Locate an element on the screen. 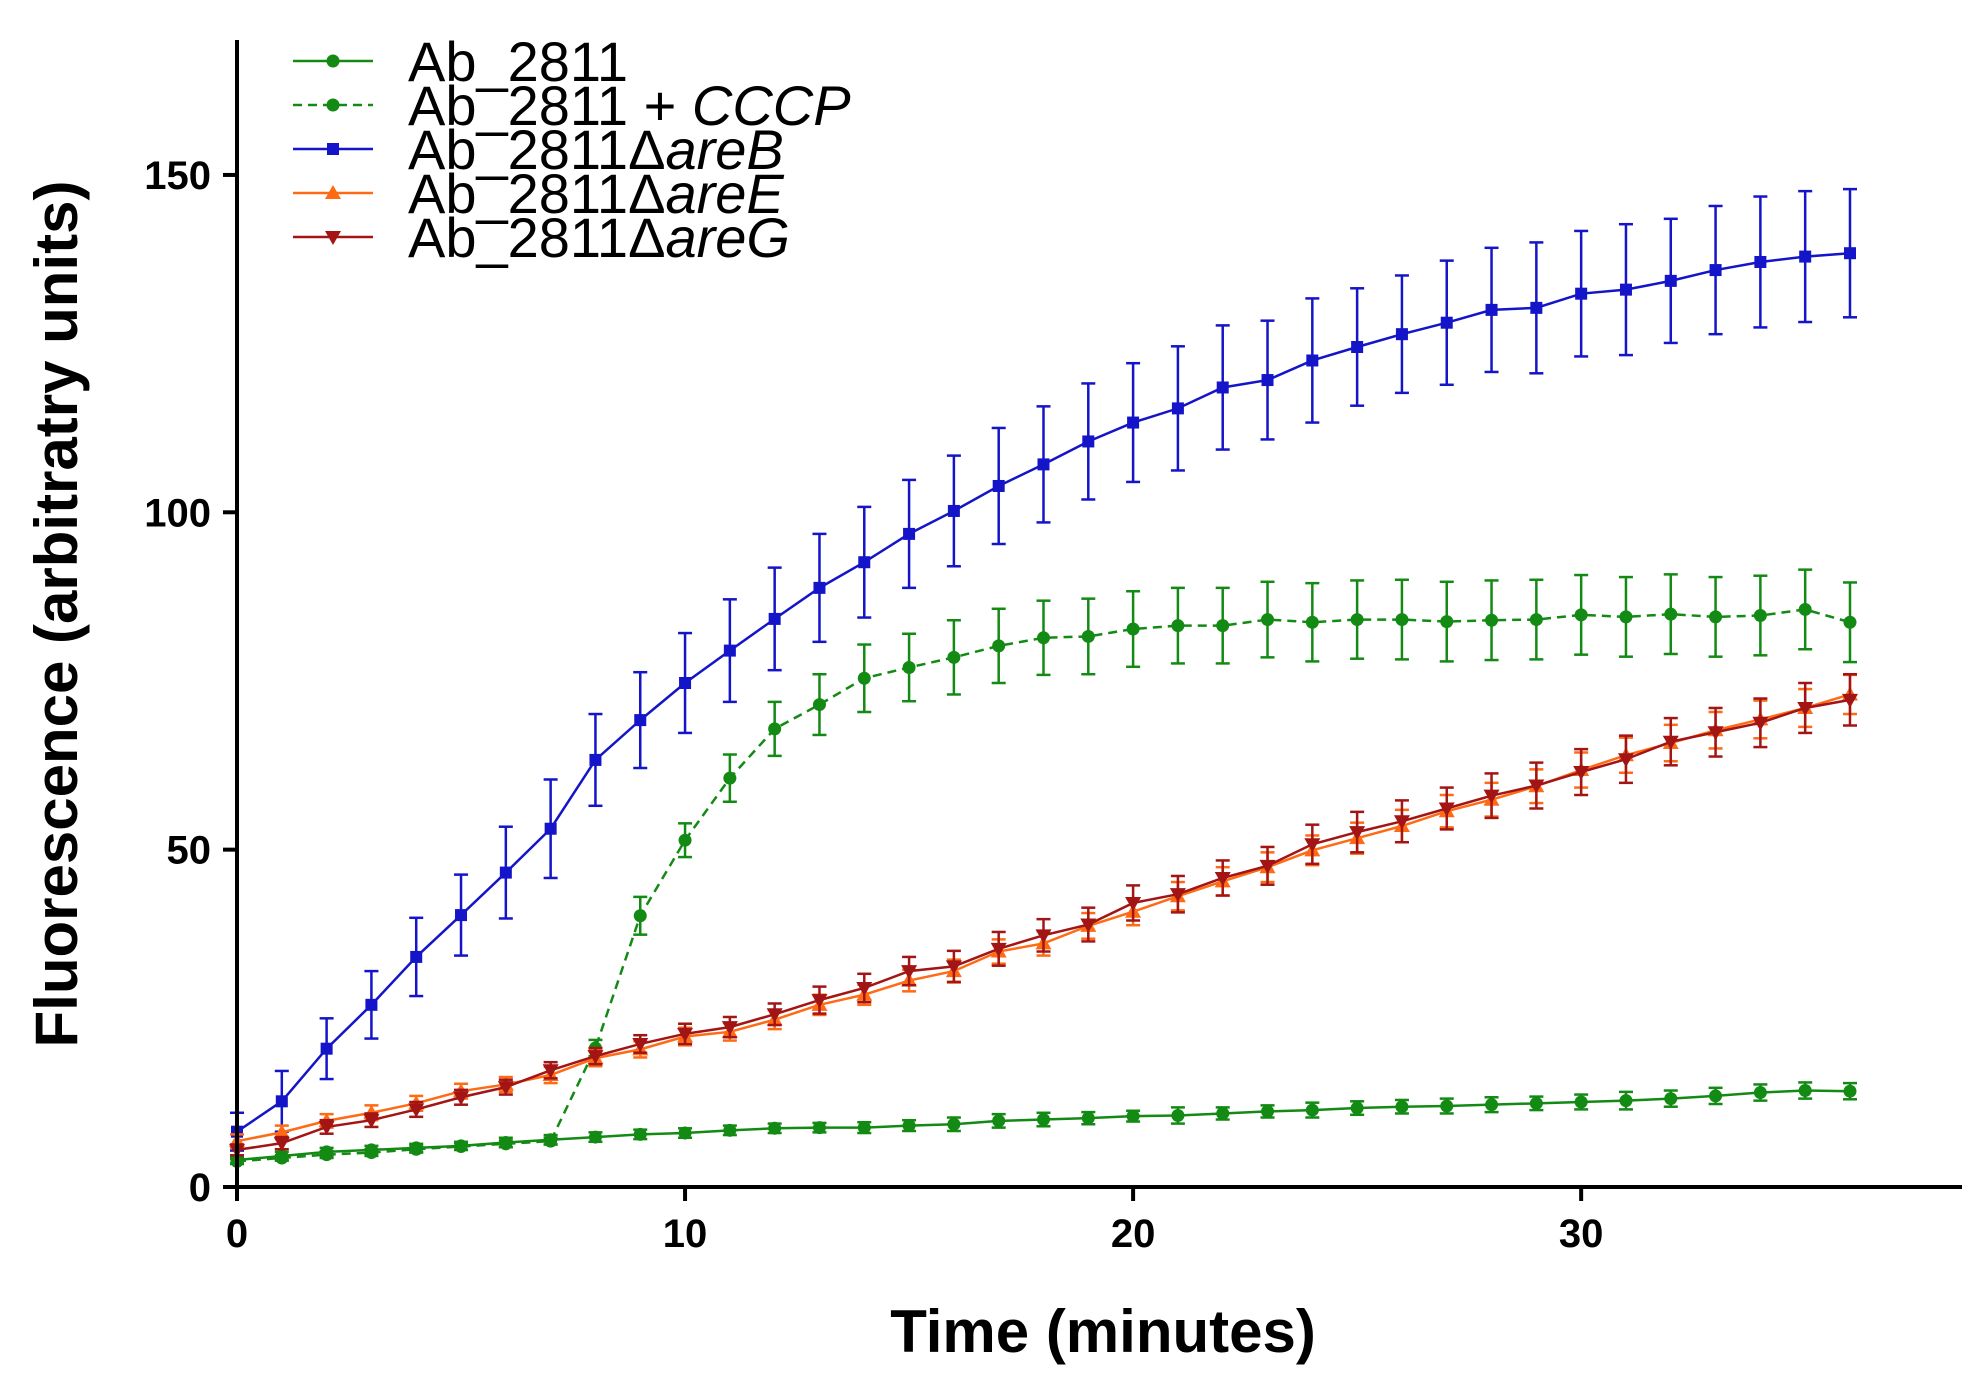 Image resolution: width=1984 pixels, height=1380 pixels. legend-item-3: Ab_2811ΔareE is located at coordinates (538, 193).